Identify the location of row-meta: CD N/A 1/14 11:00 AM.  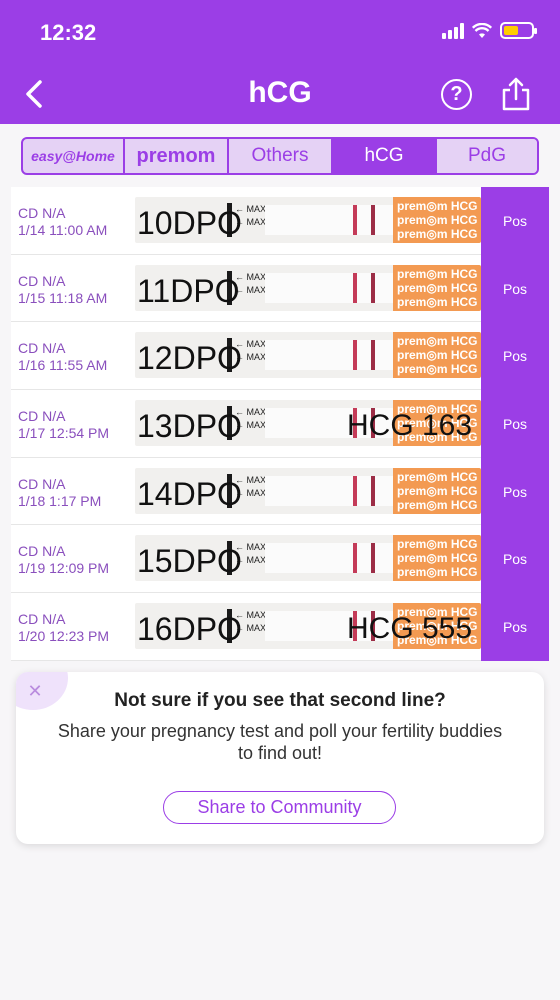
(62, 222).